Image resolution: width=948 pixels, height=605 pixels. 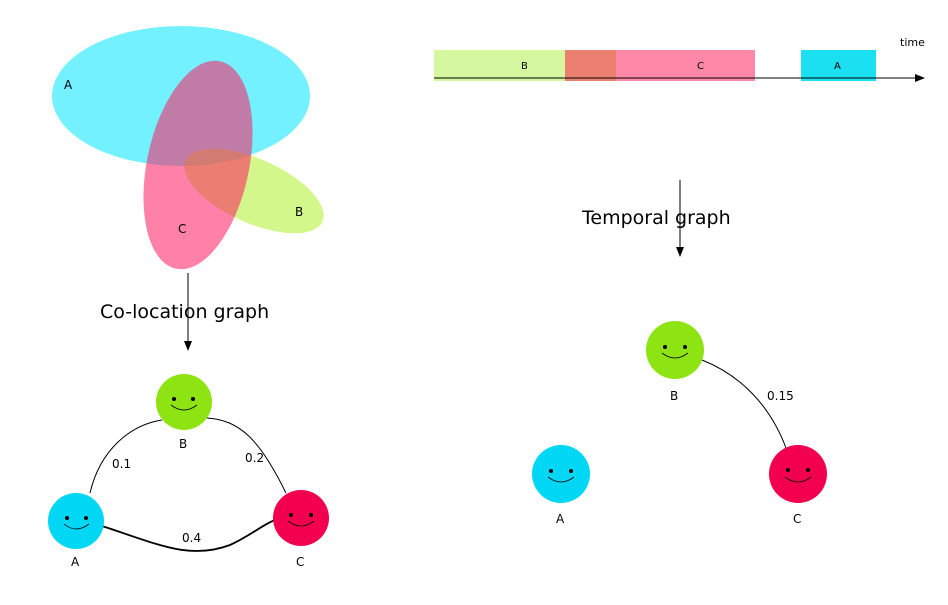 I want to click on colocation-edge-label-a-b: 0.1, so click(x=121, y=464).